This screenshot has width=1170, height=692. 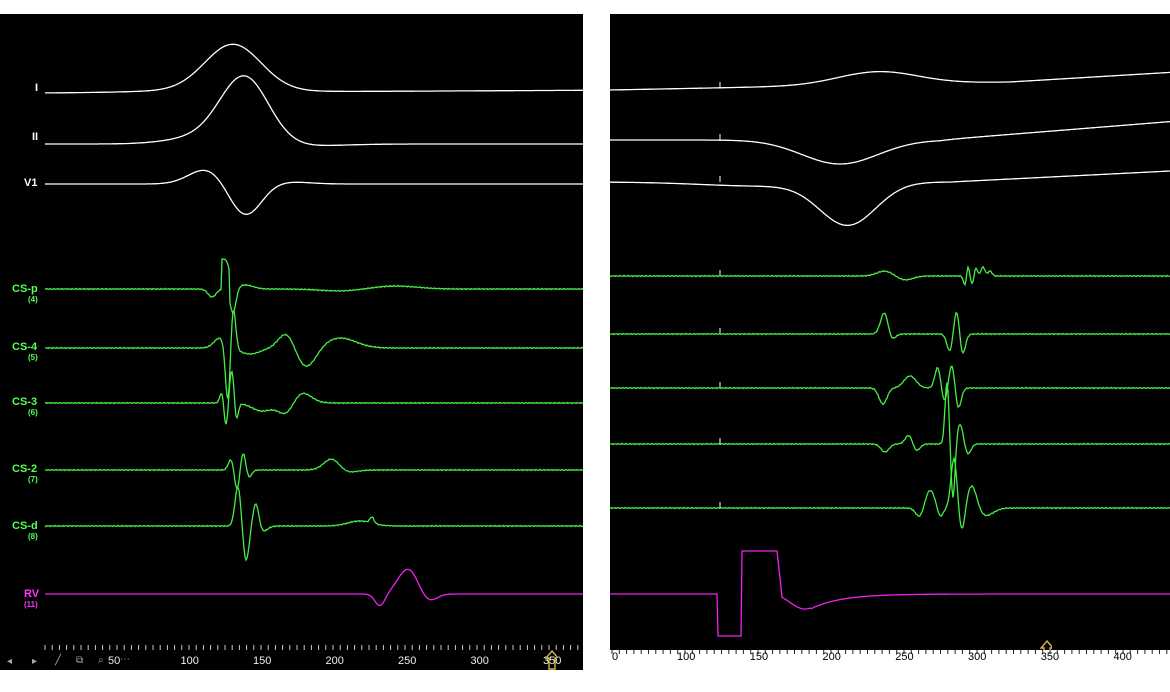 What do you see at coordinates (25, 294) in the screenshot?
I see `lead-label-CS-p: CS-p (4)` at bounding box center [25, 294].